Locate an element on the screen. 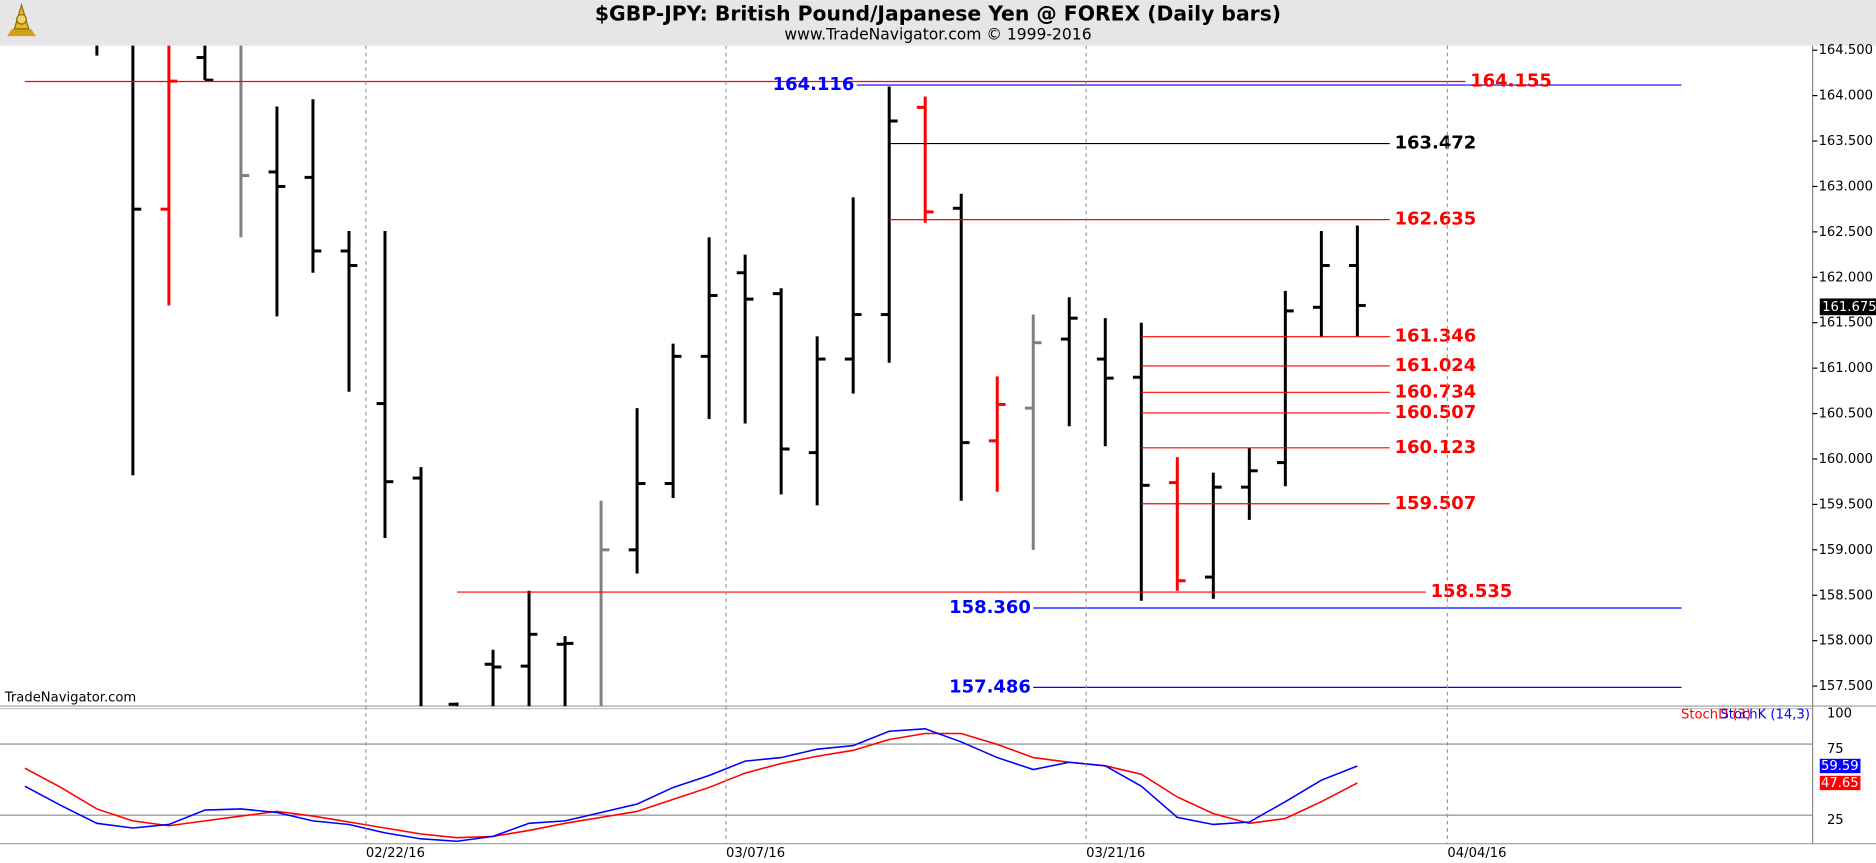 This screenshot has width=1876, height=863. level-label: 164.116 is located at coordinates (814, 84).